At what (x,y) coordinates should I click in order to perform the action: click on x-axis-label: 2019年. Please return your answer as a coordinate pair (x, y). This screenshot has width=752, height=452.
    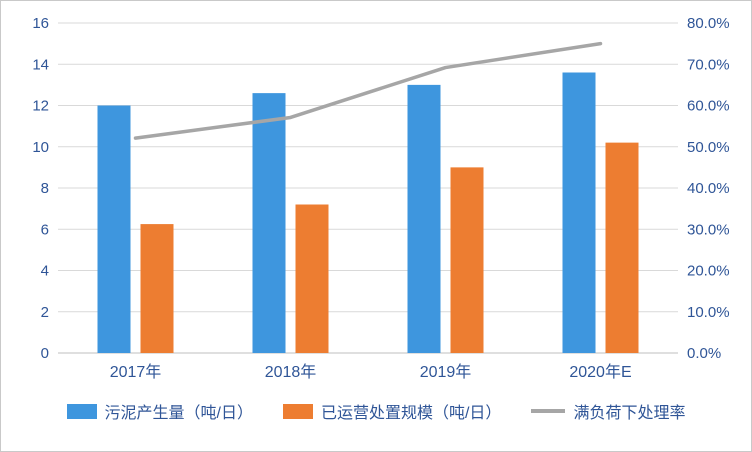
    Looking at the image, I should click on (446, 372).